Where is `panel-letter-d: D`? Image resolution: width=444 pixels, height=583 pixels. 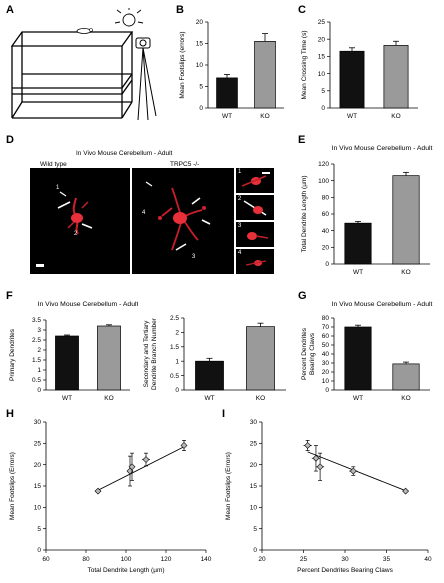
panel-letter-d: D is located at coordinates (10, 140).